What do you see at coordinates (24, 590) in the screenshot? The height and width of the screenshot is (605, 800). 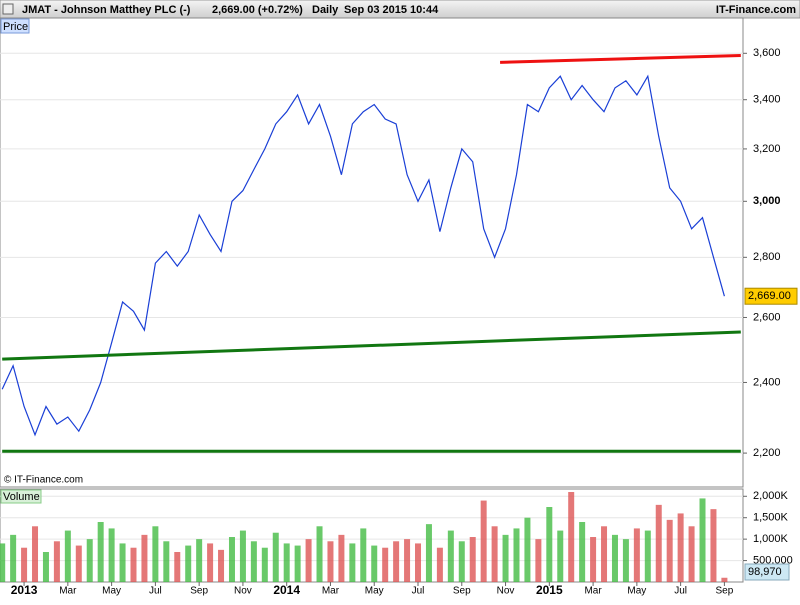 I see `x-tick-label: 2013` at bounding box center [24, 590].